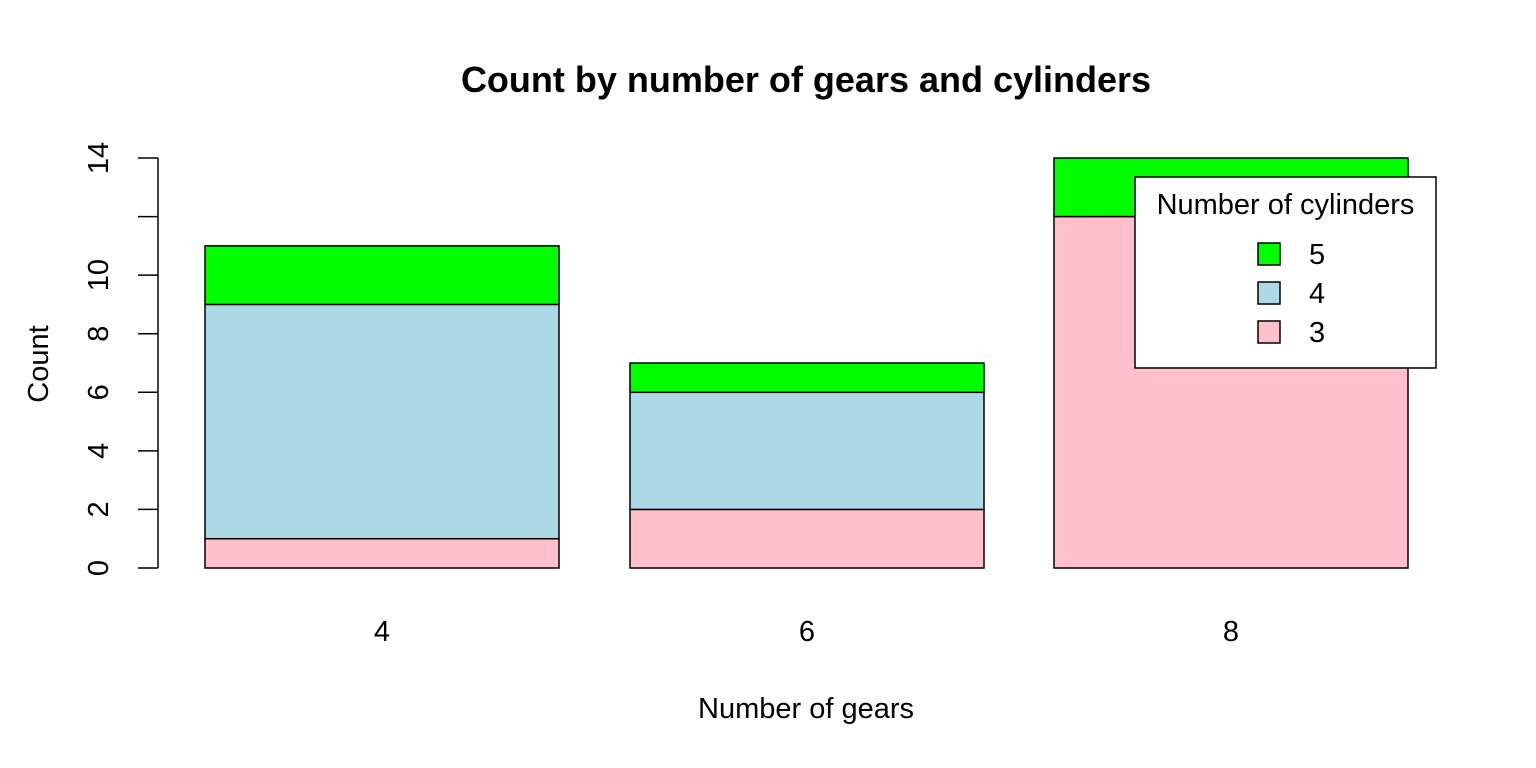 This screenshot has width=1536, height=768. I want to click on x-tick-label: 6, so click(807, 632).